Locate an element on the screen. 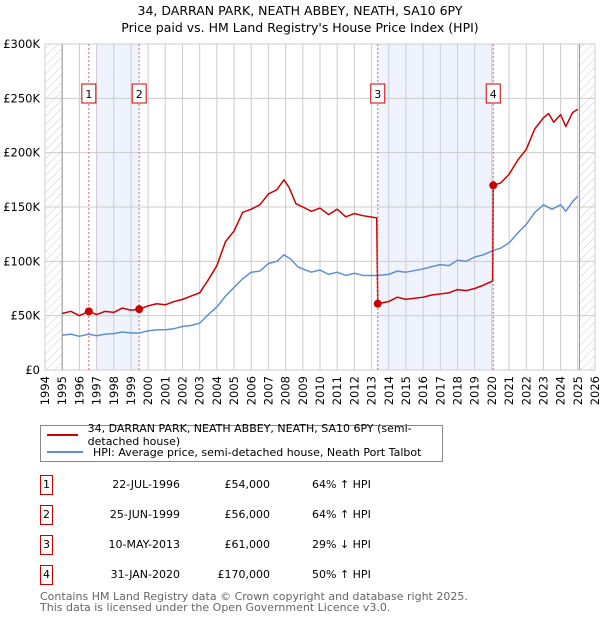 The width and height of the screenshot is (600, 620). x-tick-label: 2023 is located at coordinates (543, 390).